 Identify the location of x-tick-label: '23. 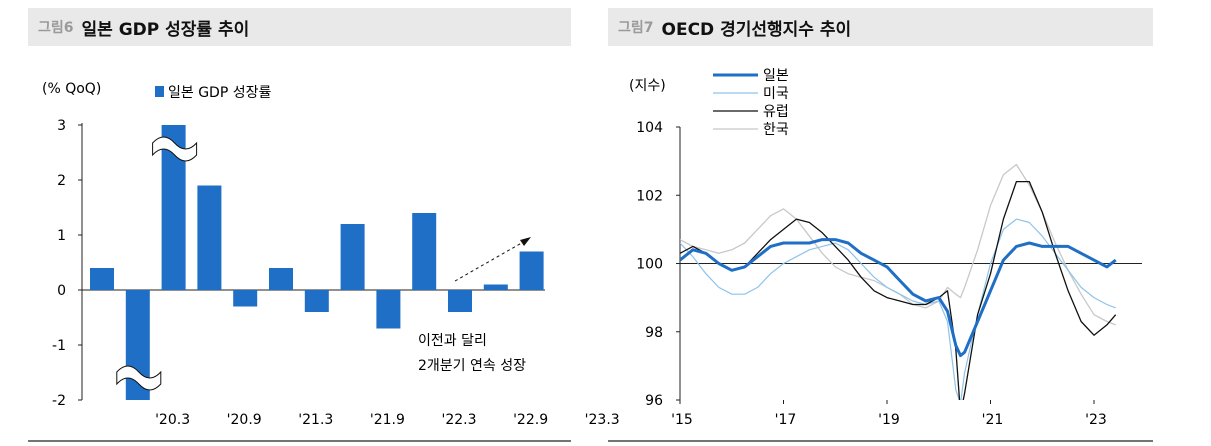
(1096, 420).